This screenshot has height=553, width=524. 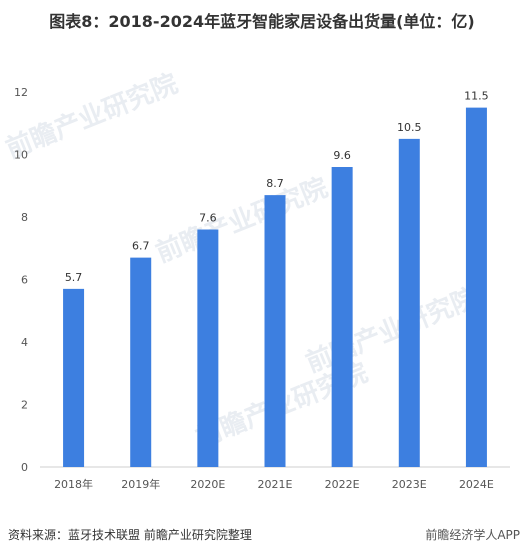 I want to click on data-label: 10.5, so click(x=409, y=127).